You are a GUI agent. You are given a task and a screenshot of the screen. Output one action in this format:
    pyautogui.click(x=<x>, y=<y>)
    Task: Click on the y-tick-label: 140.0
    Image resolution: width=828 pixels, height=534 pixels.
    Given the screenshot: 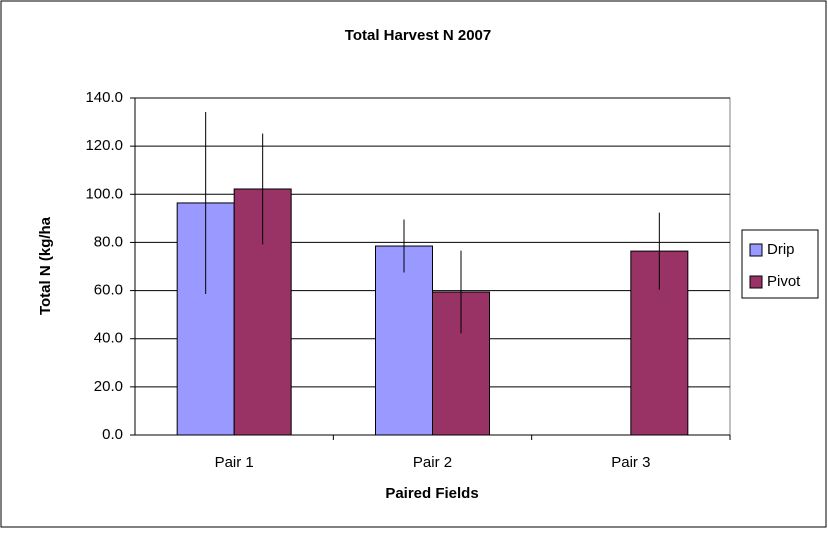 What is the action you would take?
    pyautogui.click(x=104, y=97)
    